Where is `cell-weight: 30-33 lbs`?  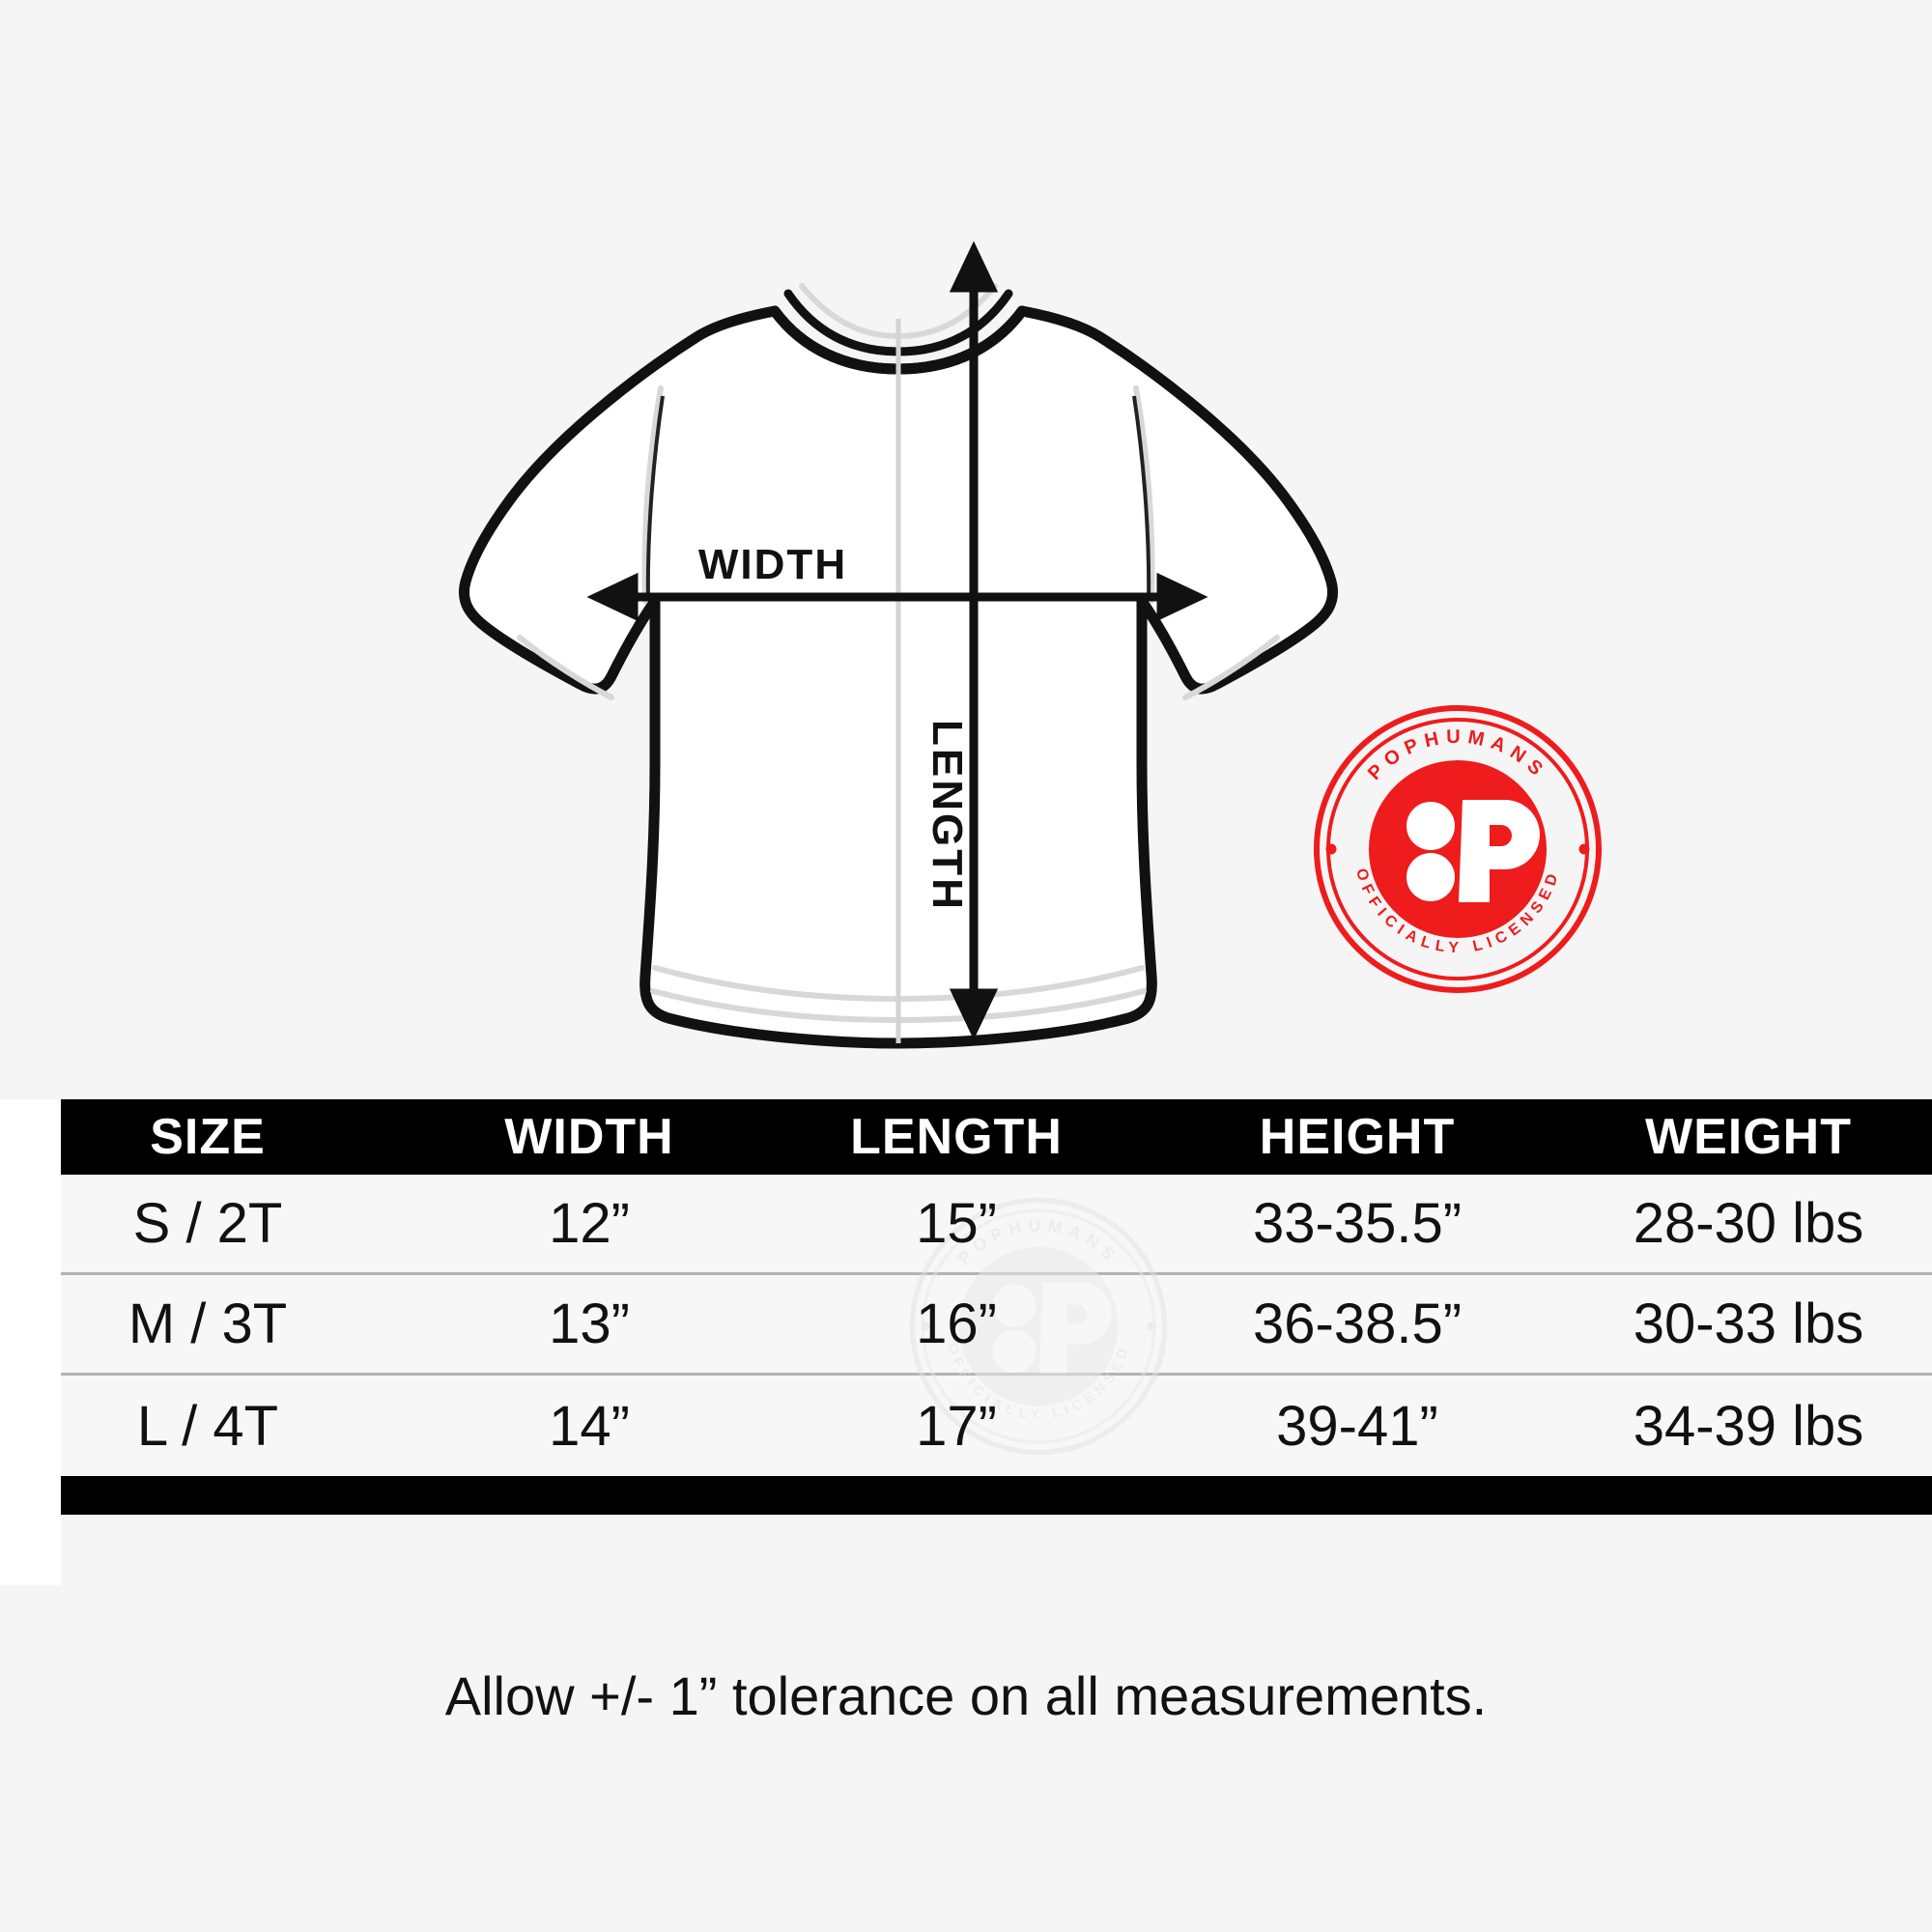 cell-weight: 30-33 lbs is located at coordinates (1748, 1324).